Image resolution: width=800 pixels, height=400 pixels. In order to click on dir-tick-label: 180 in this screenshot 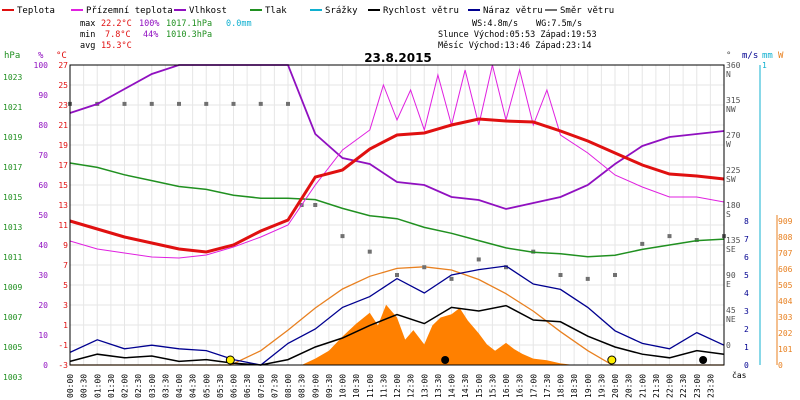, I will do `click(733, 205)`.